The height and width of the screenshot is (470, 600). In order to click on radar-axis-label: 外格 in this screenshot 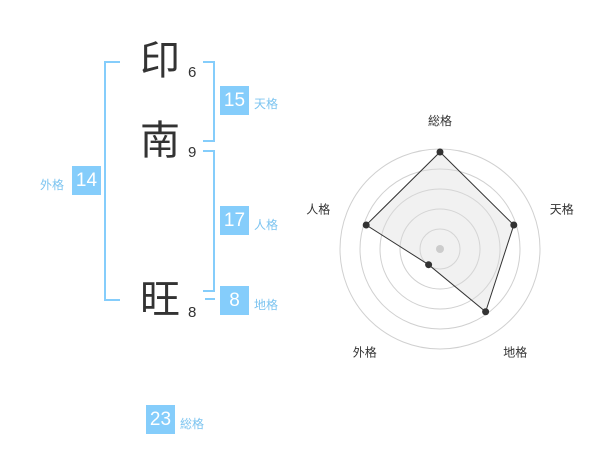, I will do `click(365, 352)`.